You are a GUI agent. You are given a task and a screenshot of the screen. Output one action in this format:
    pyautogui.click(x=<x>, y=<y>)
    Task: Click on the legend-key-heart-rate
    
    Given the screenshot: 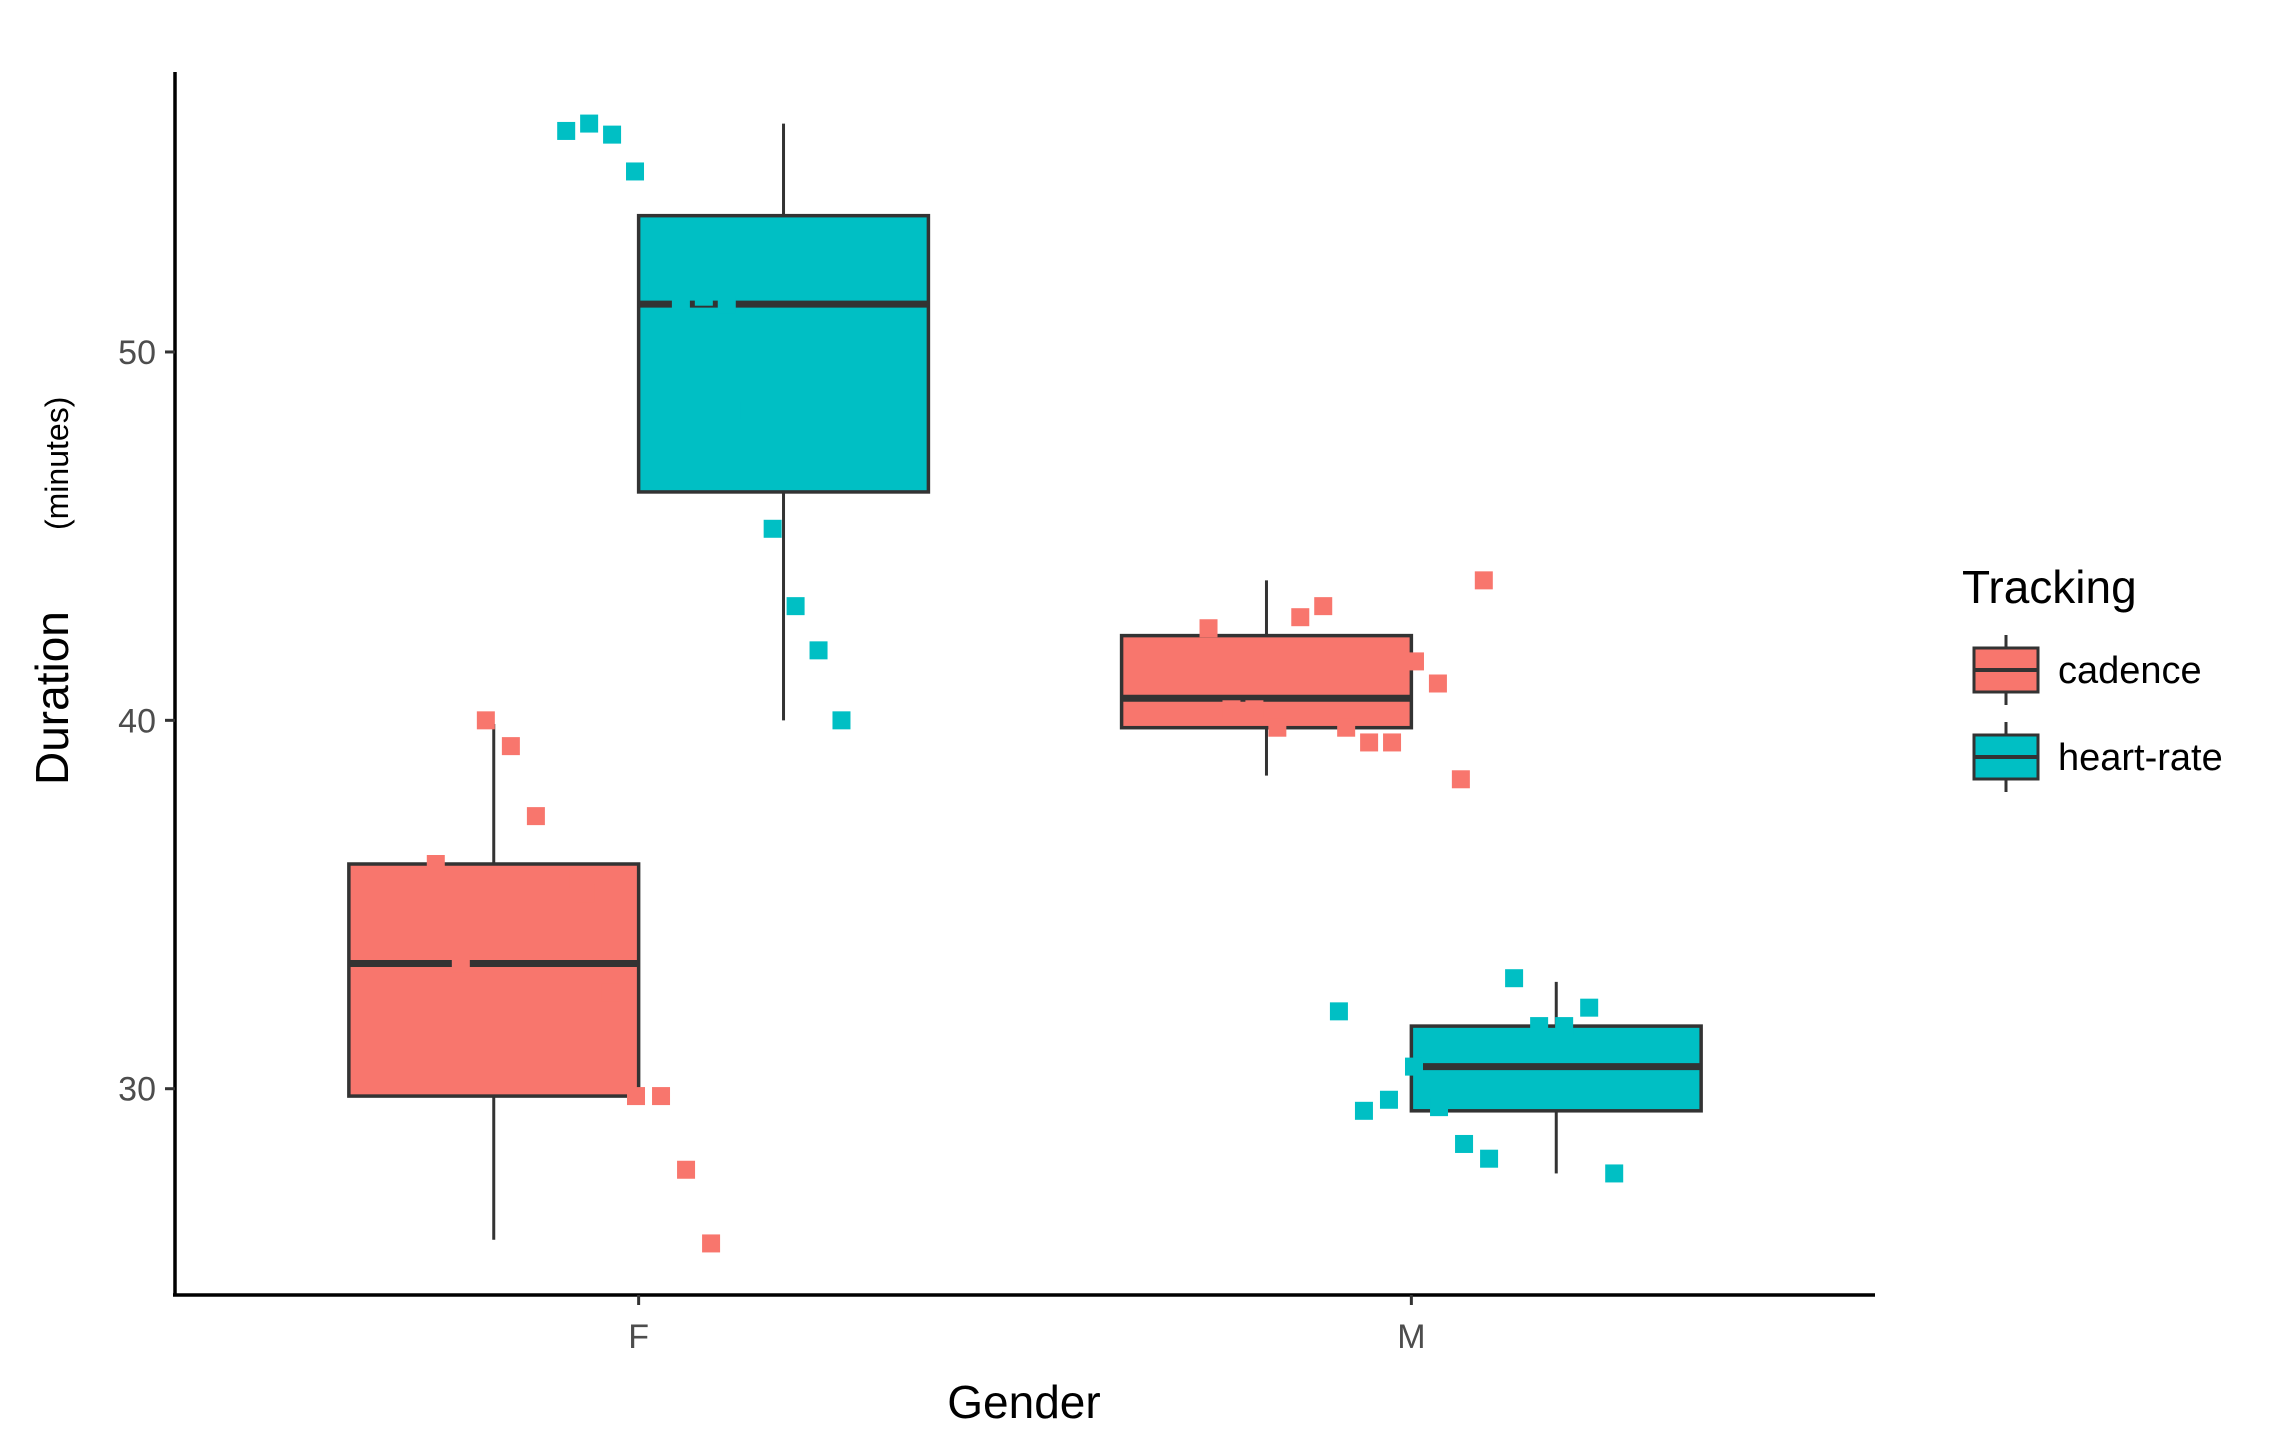 What is the action you would take?
    pyautogui.click(x=2006, y=757)
    